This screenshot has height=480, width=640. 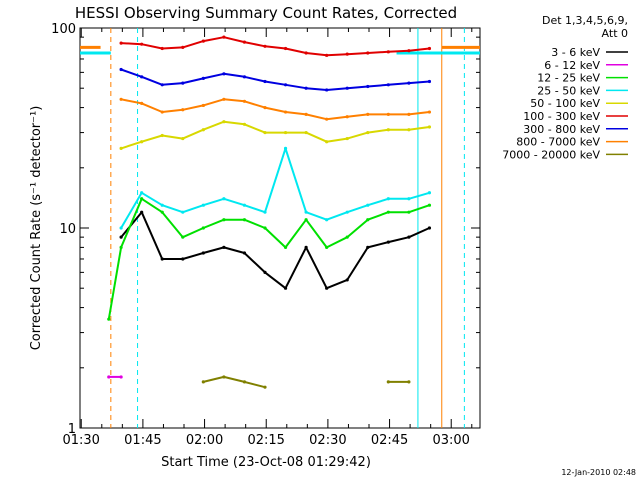 What do you see at coordinates (63, 29) in the screenshot?
I see `y-tick-label: 100` at bounding box center [63, 29].